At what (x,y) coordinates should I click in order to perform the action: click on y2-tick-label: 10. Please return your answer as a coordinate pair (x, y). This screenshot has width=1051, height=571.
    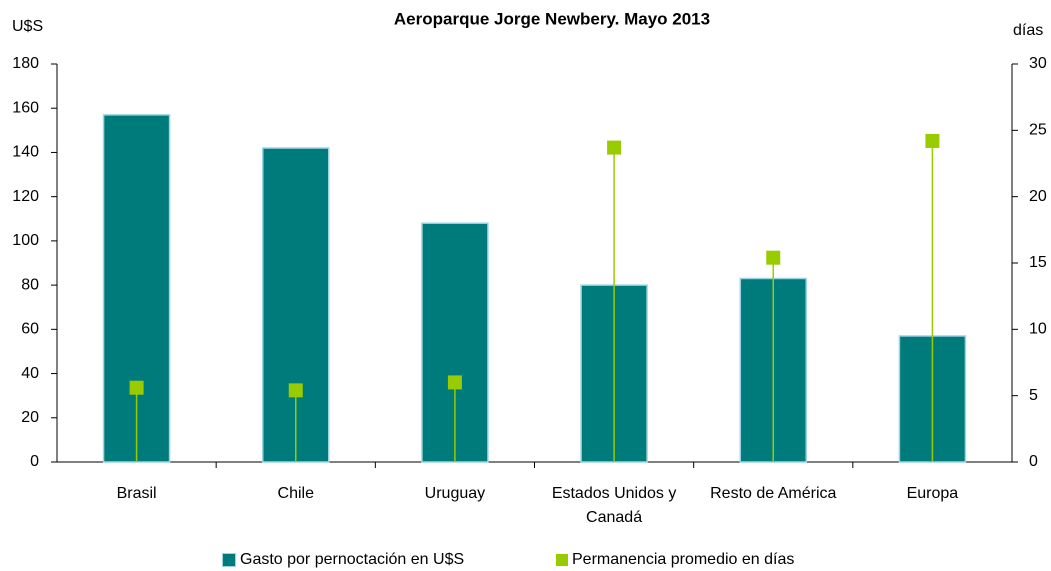
    Looking at the image, I should click on (1038, 329).